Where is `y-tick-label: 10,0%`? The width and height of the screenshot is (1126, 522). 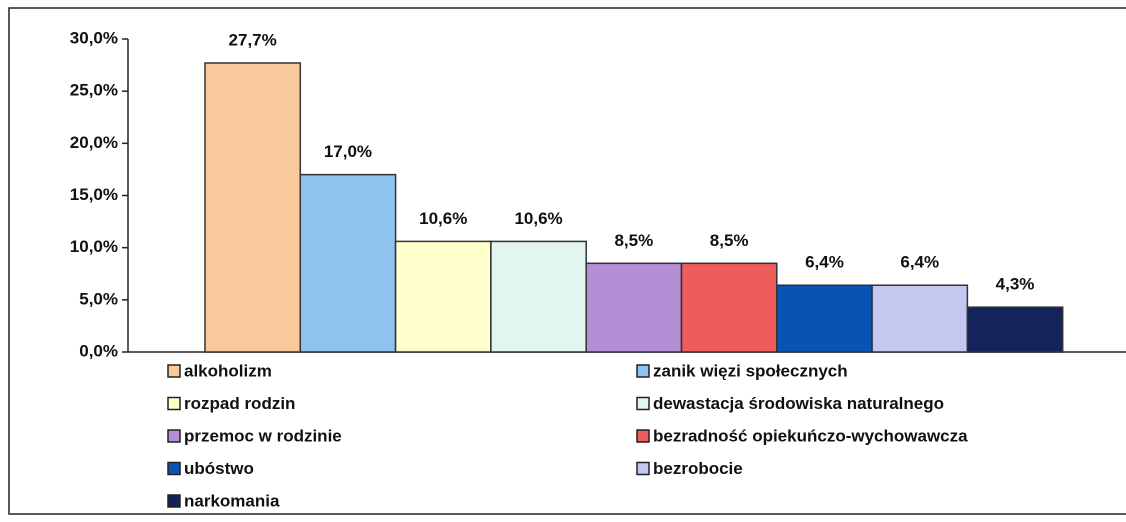
y-tick-label: 10,0% is located at coordinates (94, 246).